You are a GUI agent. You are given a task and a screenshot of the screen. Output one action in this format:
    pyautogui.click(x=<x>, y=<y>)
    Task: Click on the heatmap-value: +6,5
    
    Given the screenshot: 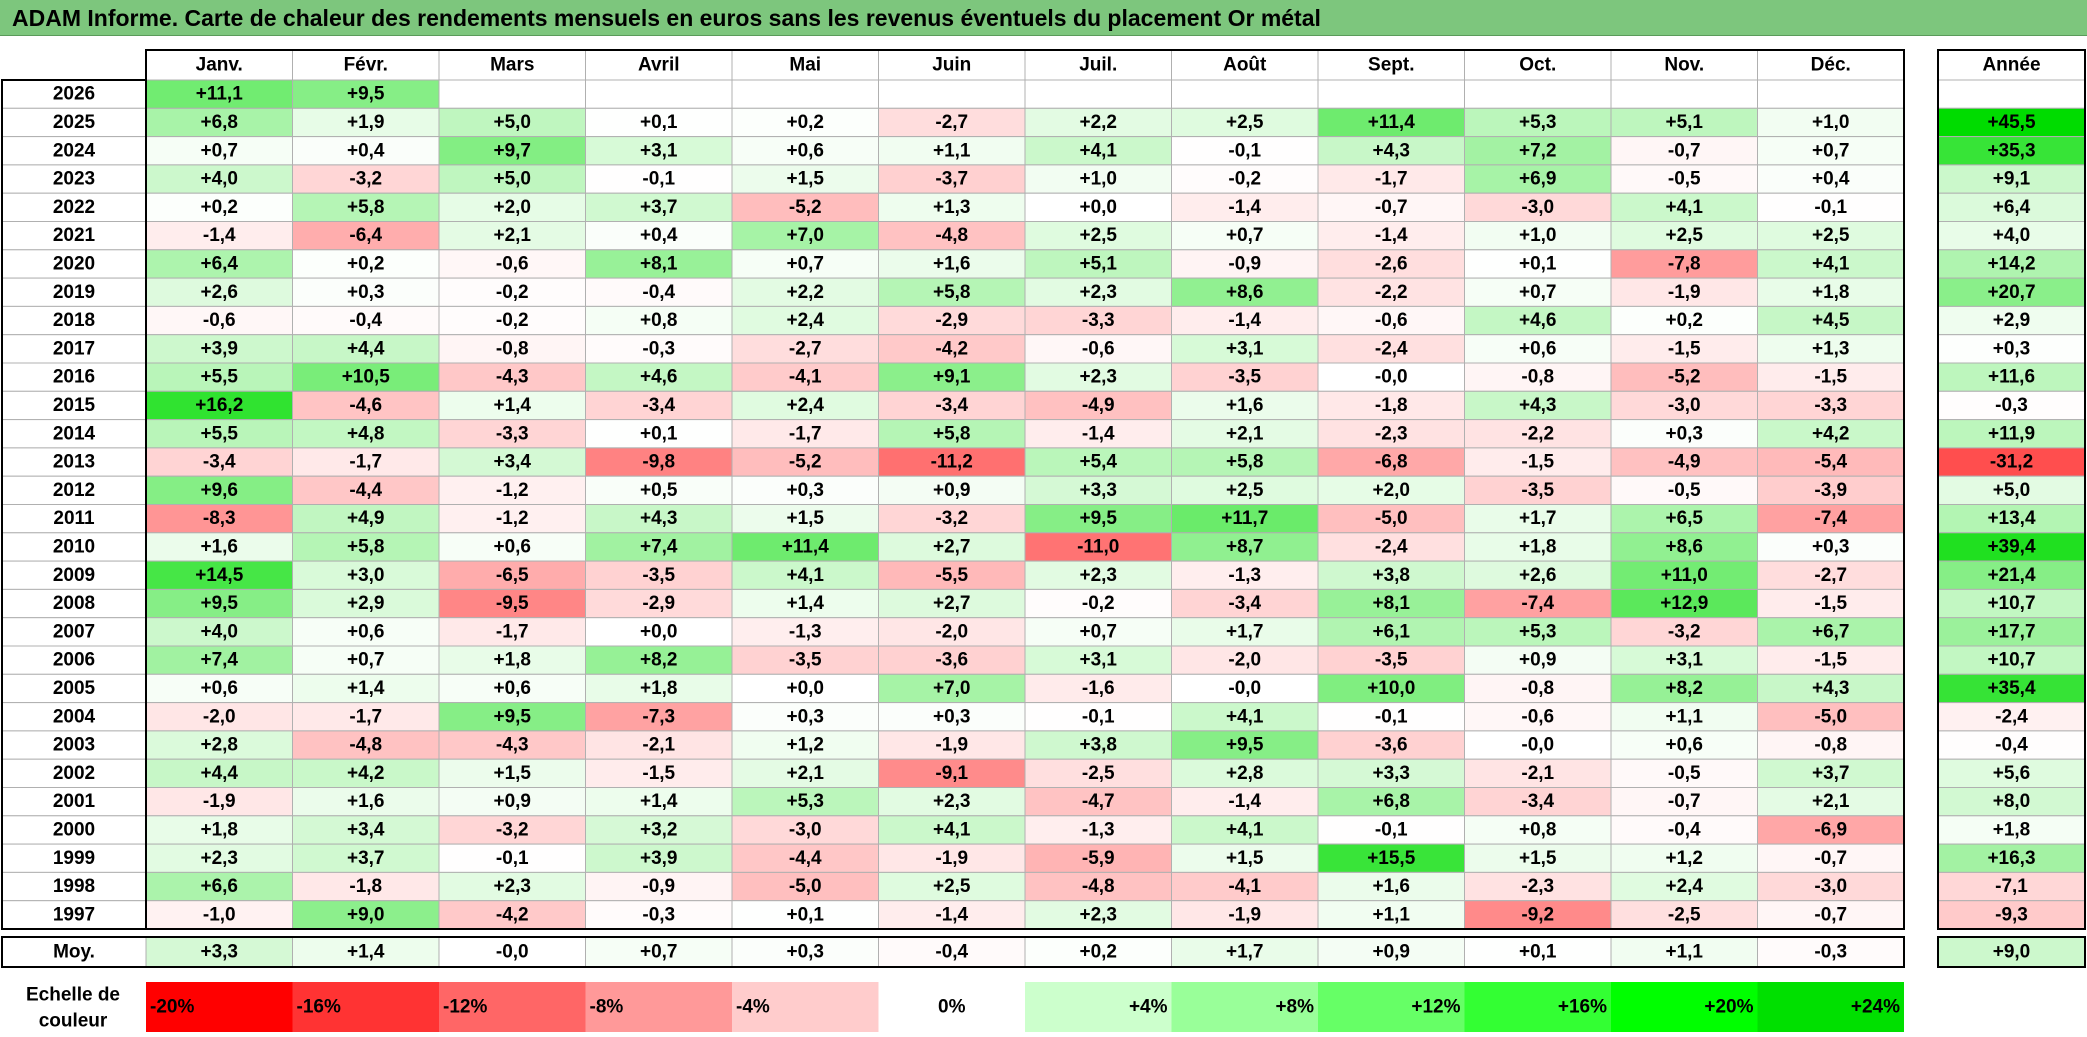 What is the action you would take?
    pyautogui.click(x=1684, y=518)
    